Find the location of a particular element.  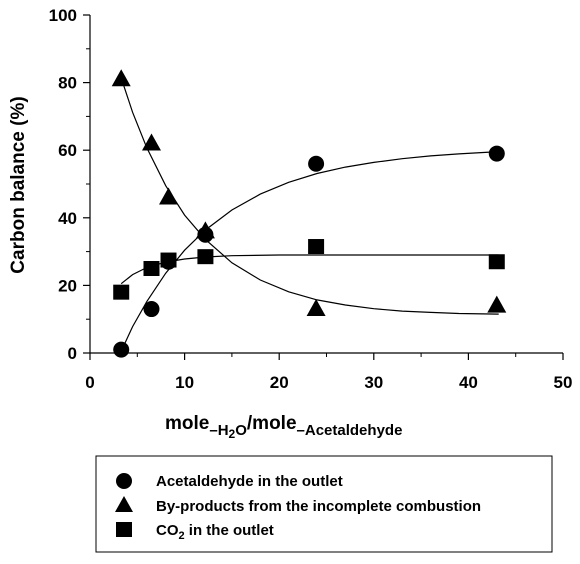

x-tick-label: 20 is located at coordinates (279, 382).